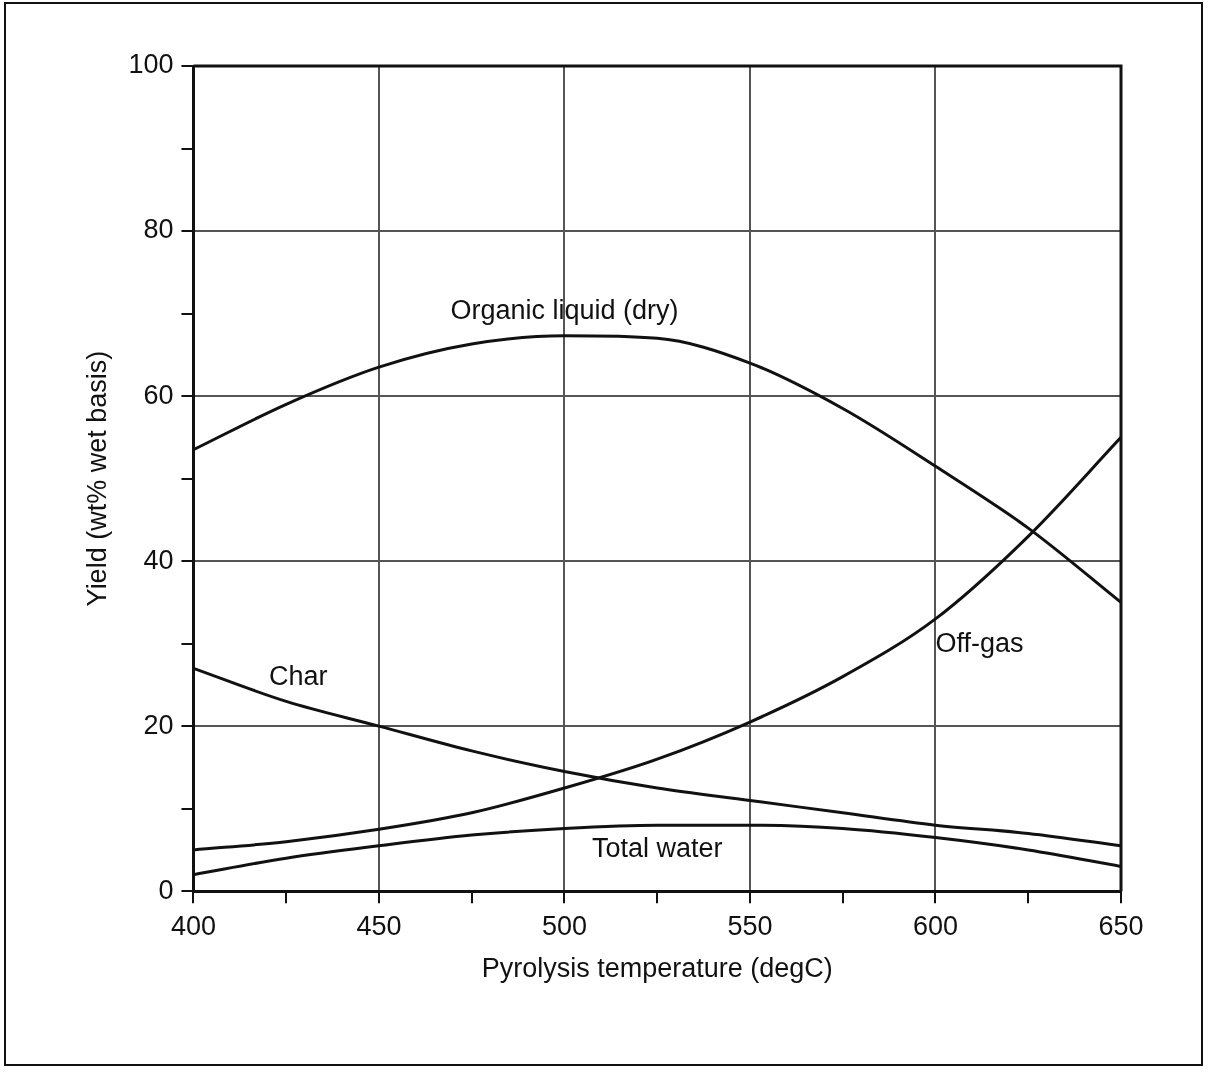 This screenshot has width=1211, height=1072. I want to click on y-tick-label: 20, so click(158, 724).